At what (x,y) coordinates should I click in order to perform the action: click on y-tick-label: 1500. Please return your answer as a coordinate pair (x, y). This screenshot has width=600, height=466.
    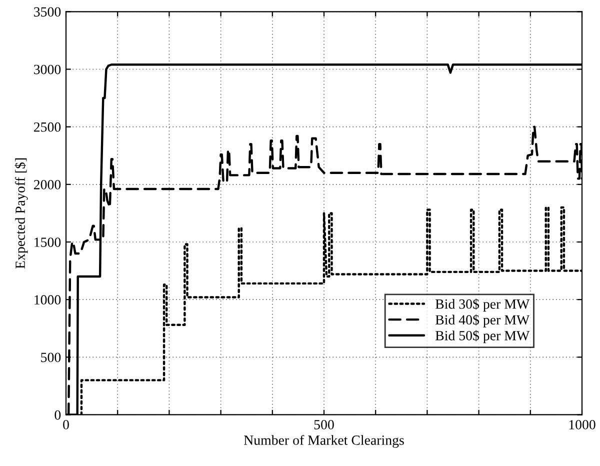
    Looking at the image, I should click on (47, 242).